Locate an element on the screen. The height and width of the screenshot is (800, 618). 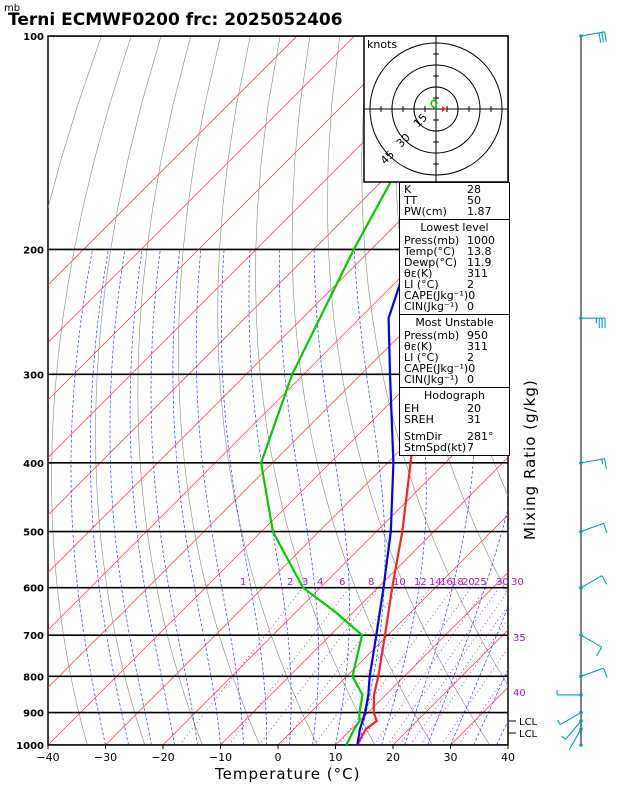
storm-motion-marker is located at coordinates (444, 109).